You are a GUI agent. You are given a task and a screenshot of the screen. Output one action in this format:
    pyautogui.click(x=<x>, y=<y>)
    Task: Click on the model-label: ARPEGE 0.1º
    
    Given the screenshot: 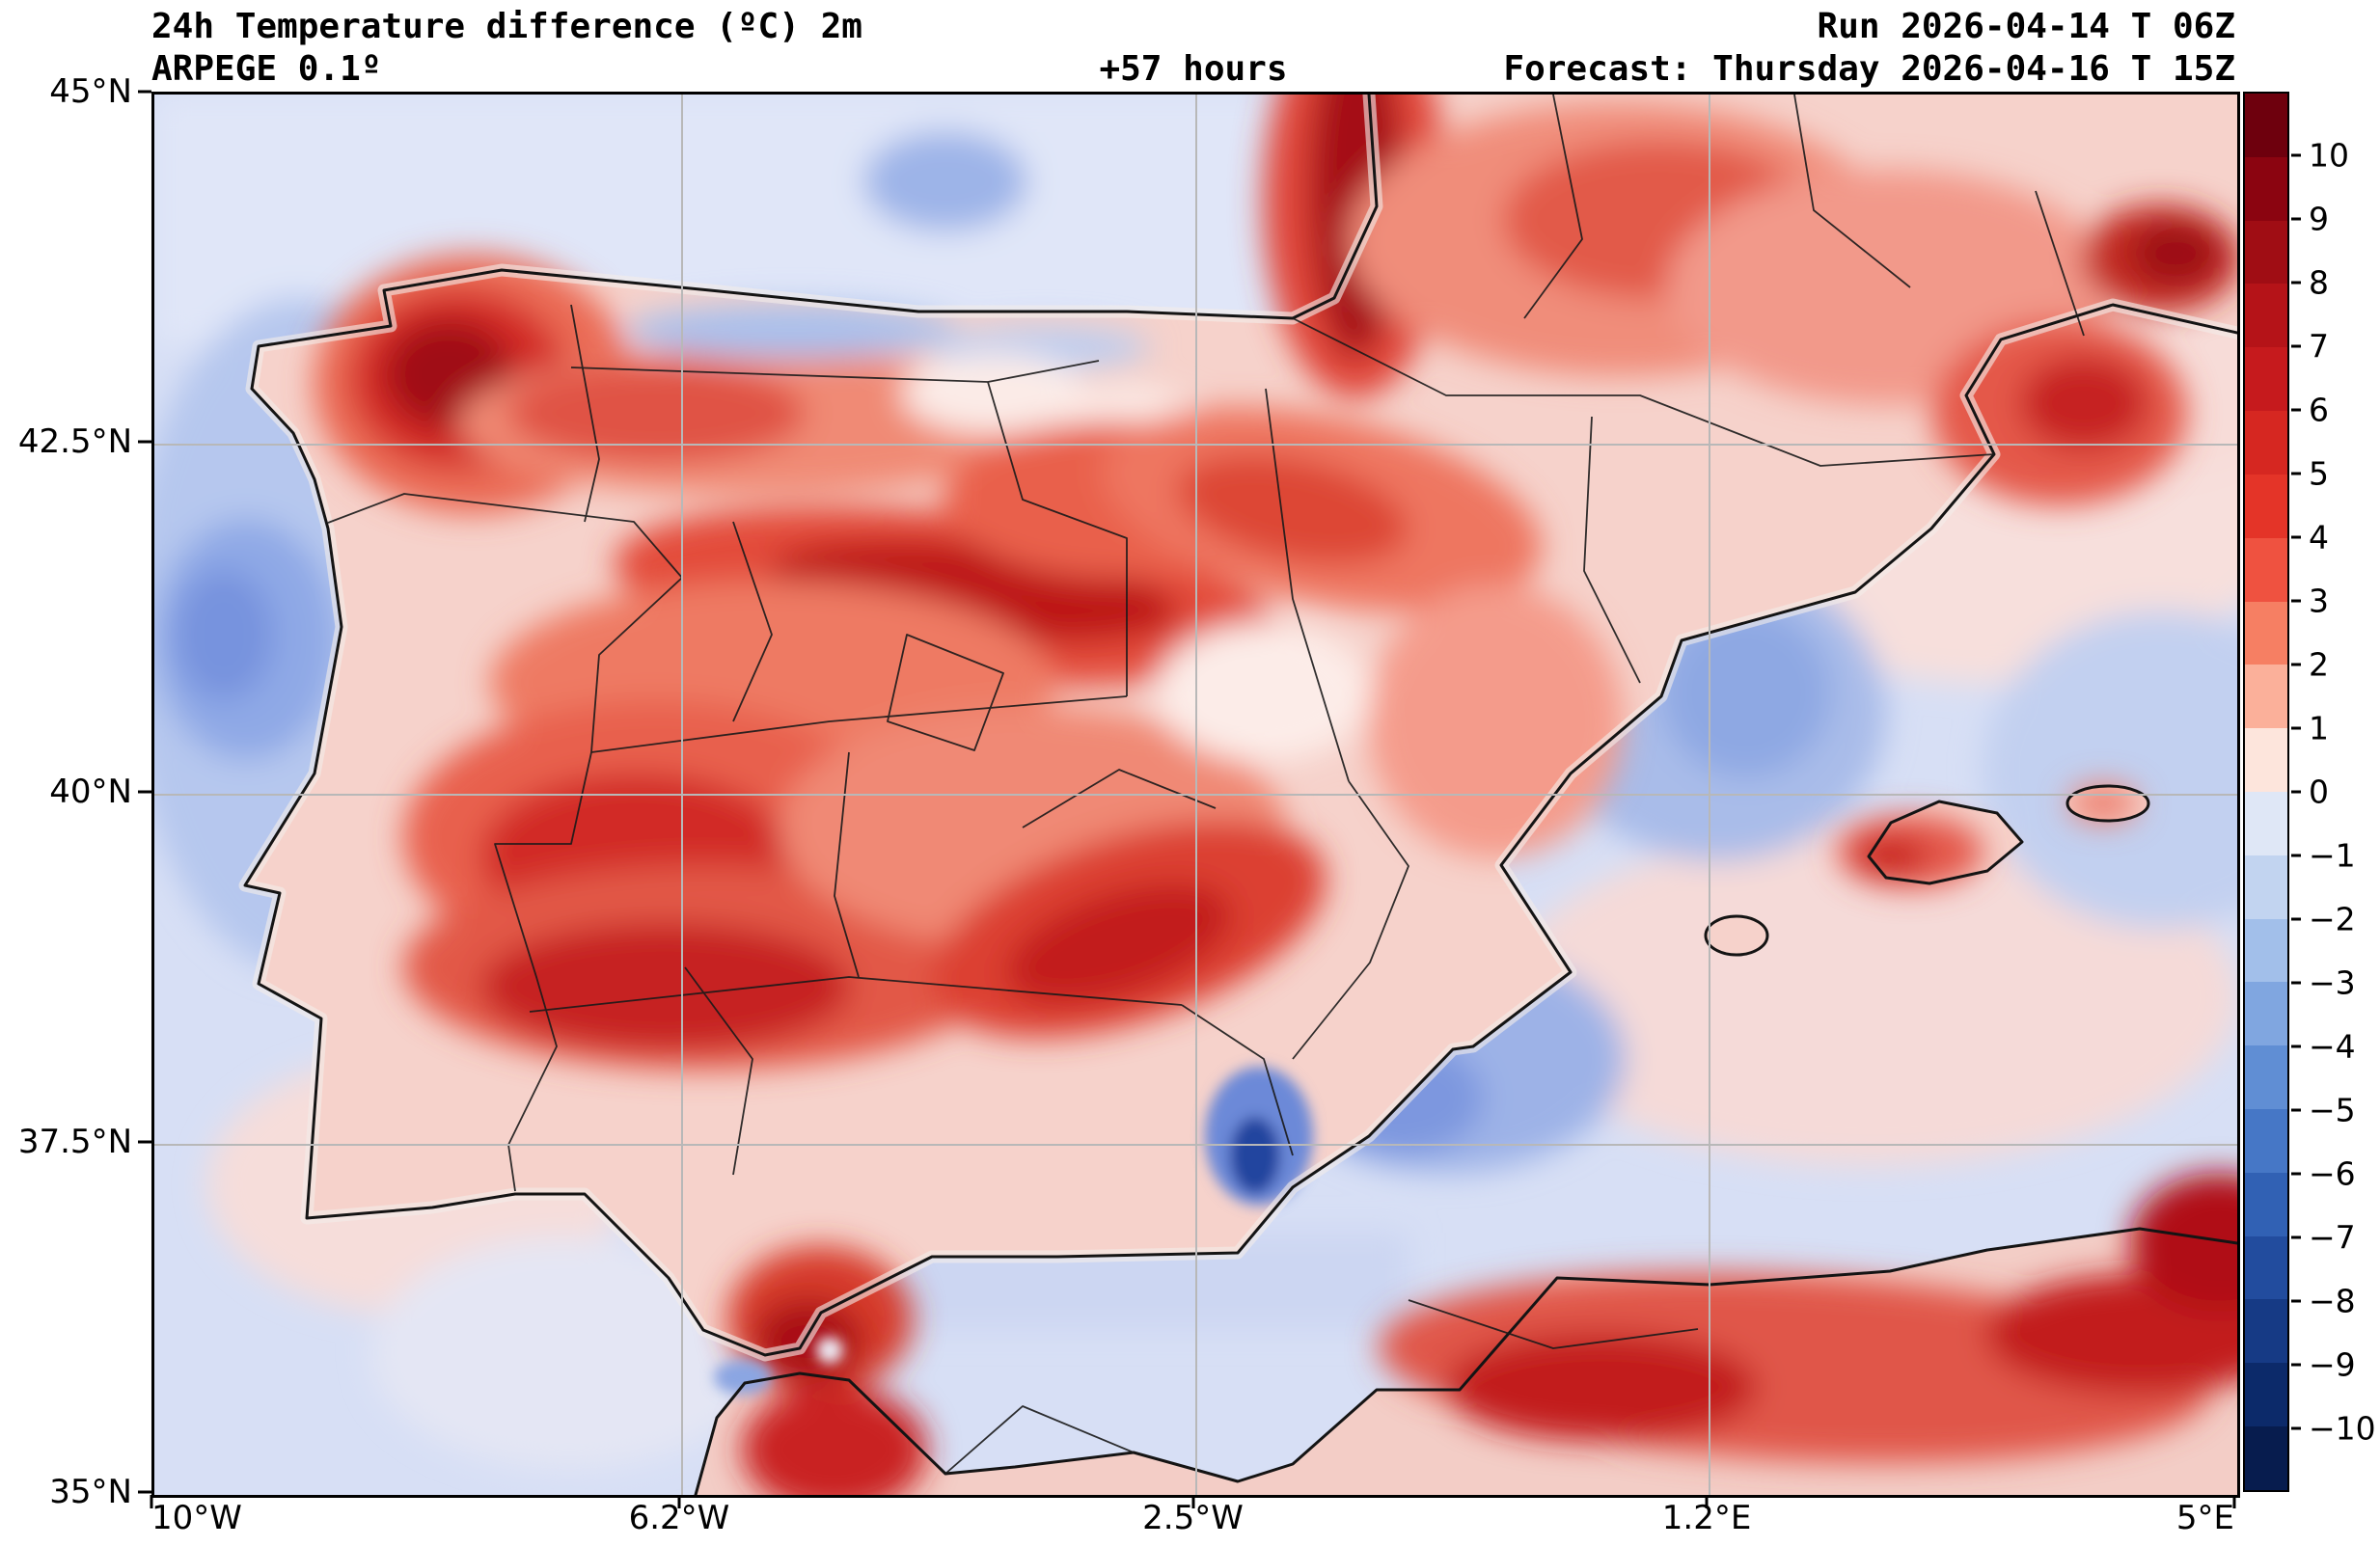 What is the action you would take?
    pyautogui.click(x=266, y=69)
    